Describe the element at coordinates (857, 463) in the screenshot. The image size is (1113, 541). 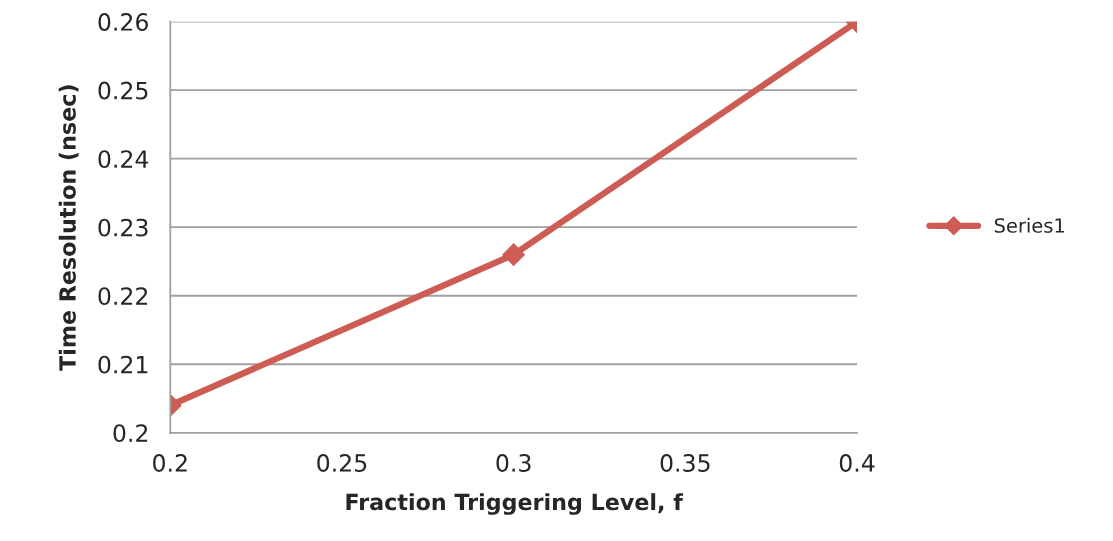
I see `x-tick-label: 0.4` at that location.